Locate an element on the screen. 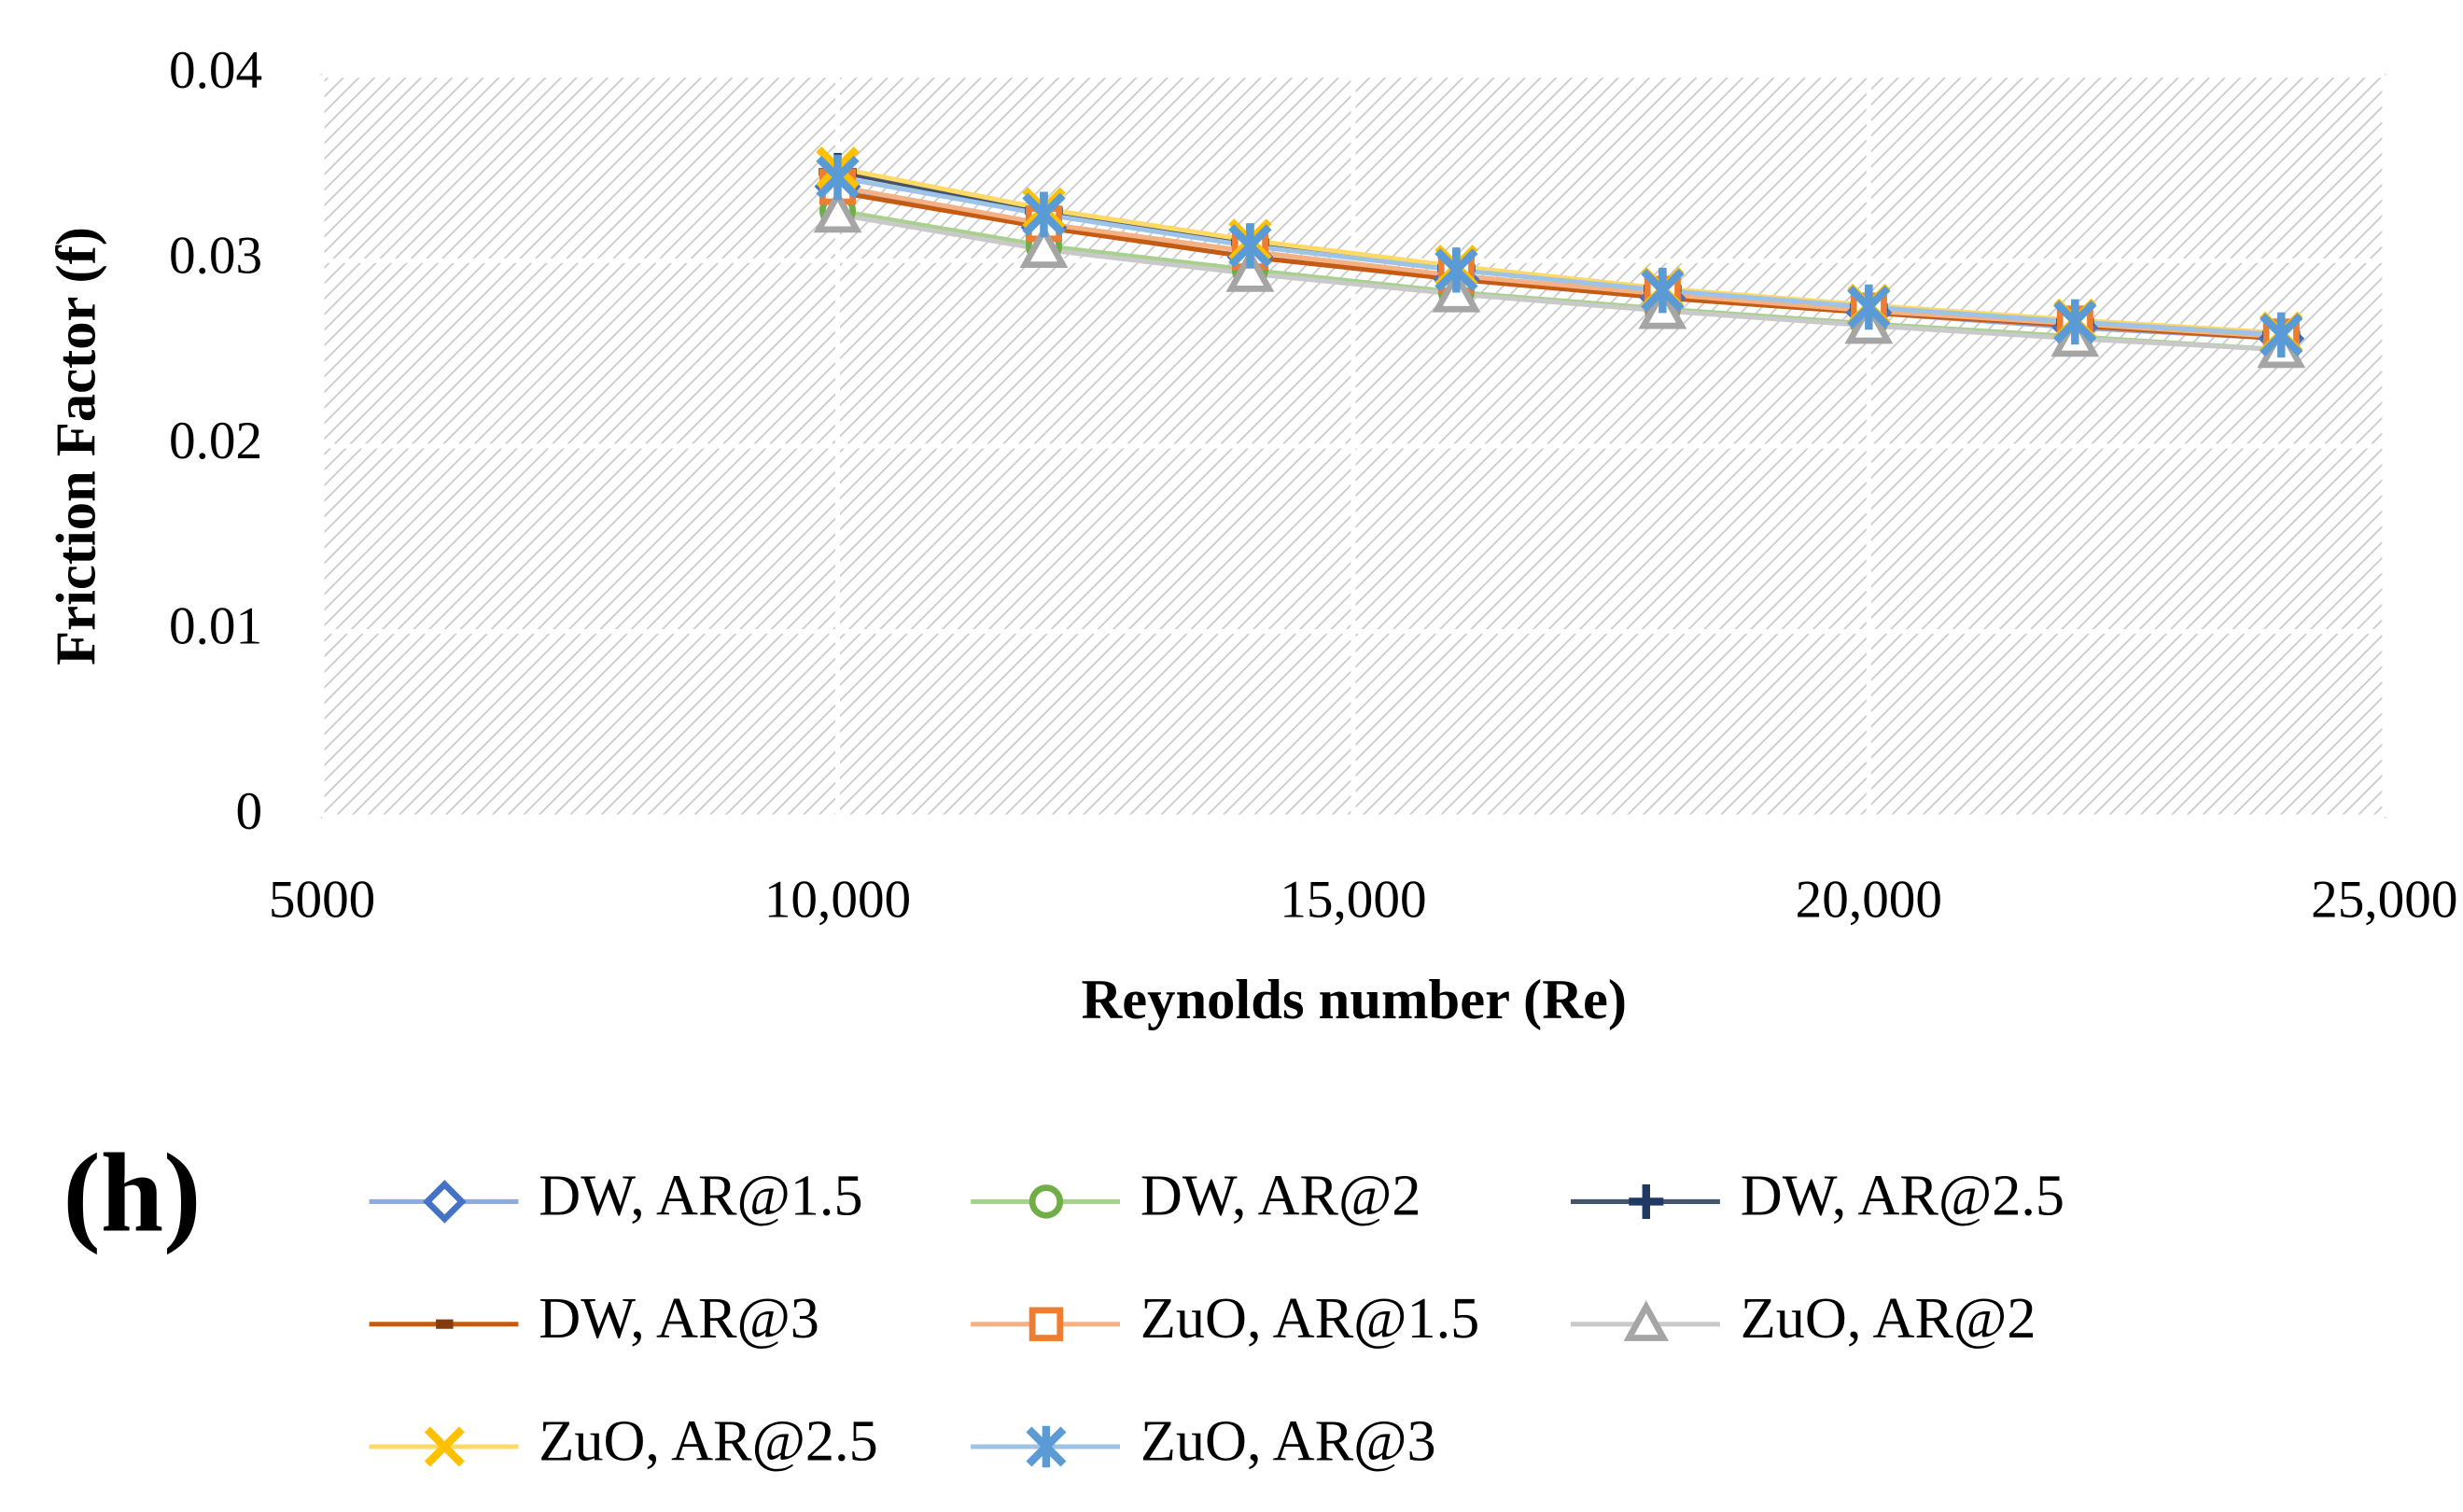  legend-label: DW, AR@3 is located at coordinates (679, 1319).